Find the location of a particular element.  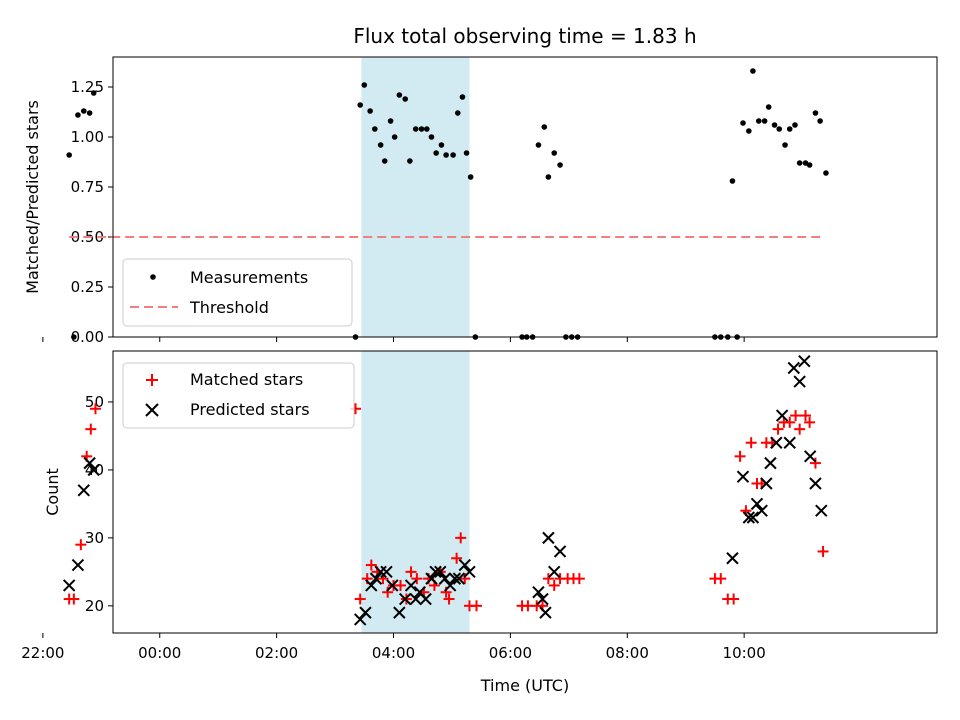

highlight-span-top is located at coordinates (415, 197).